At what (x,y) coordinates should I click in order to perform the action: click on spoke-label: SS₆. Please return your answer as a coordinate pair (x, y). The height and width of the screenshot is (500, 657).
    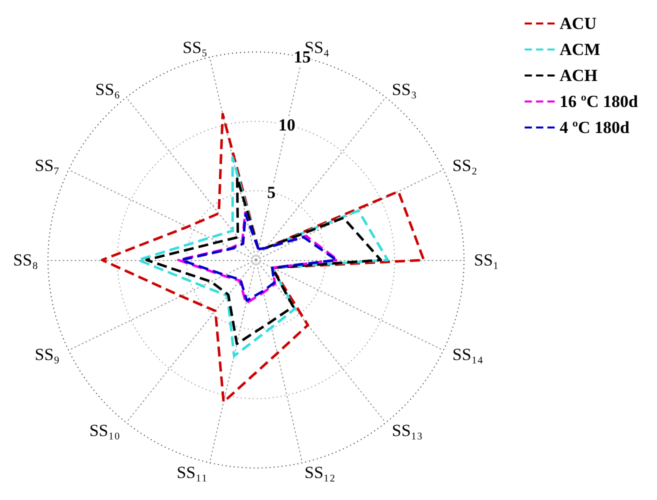
    Looking at the image, I should click on (107, 90).